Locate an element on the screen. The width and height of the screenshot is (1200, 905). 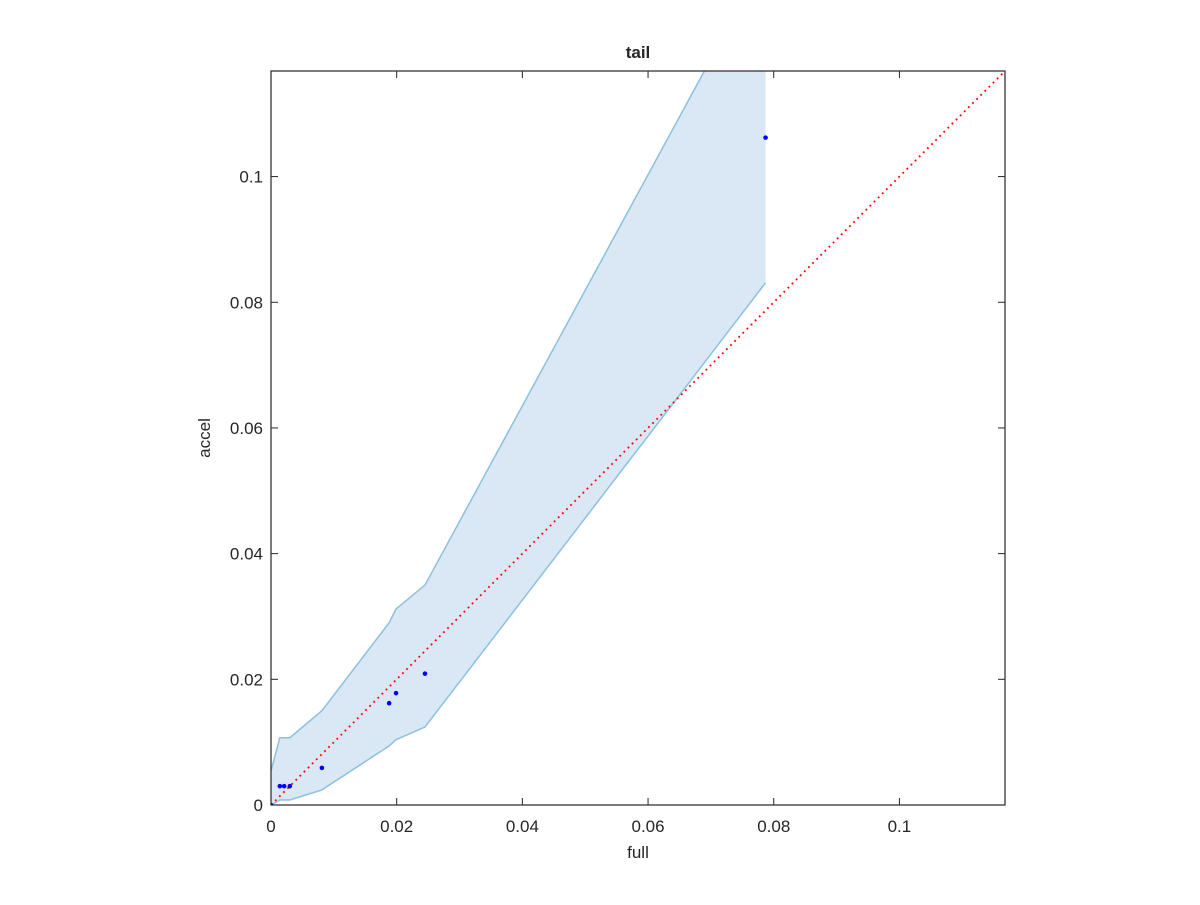
x-tick-label: 0.04 is located at coordinates (522, 826).